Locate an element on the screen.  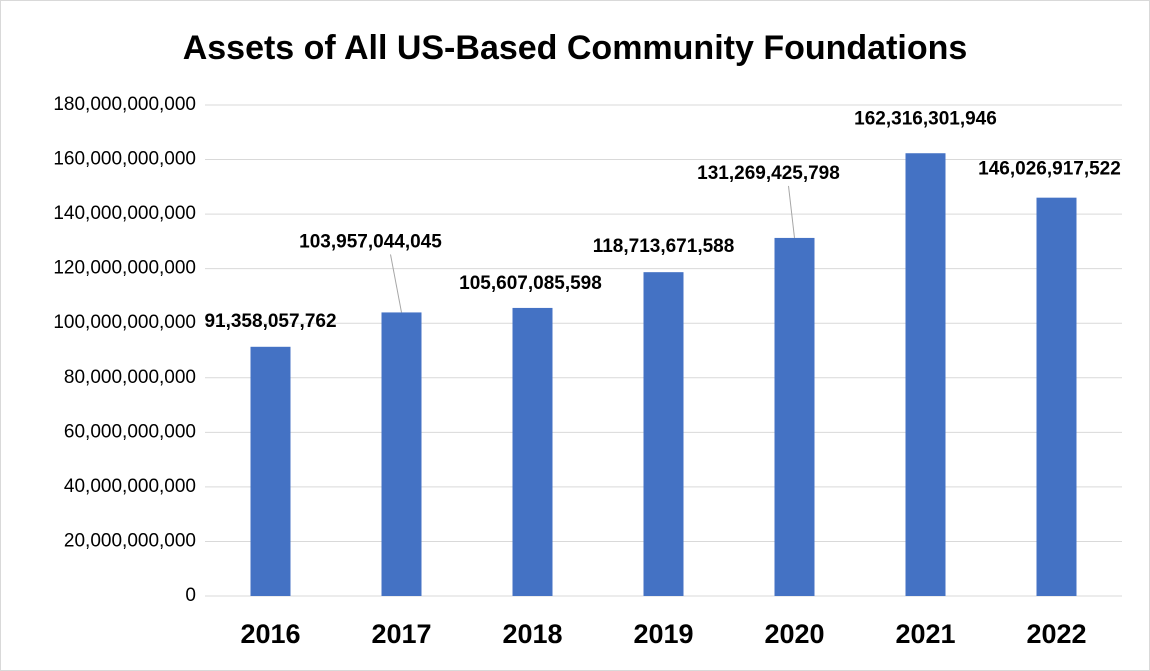
x-tick-label: 2021 is located at coordinates (925, 634).